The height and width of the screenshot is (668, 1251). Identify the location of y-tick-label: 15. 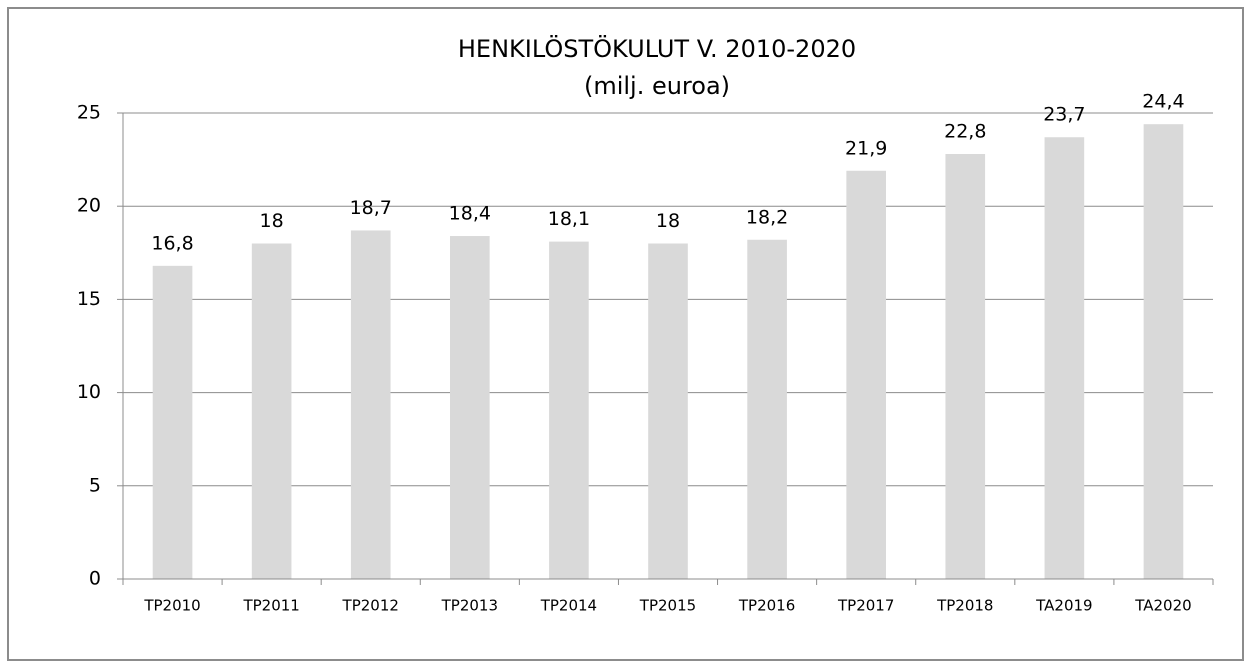
(89, 299).